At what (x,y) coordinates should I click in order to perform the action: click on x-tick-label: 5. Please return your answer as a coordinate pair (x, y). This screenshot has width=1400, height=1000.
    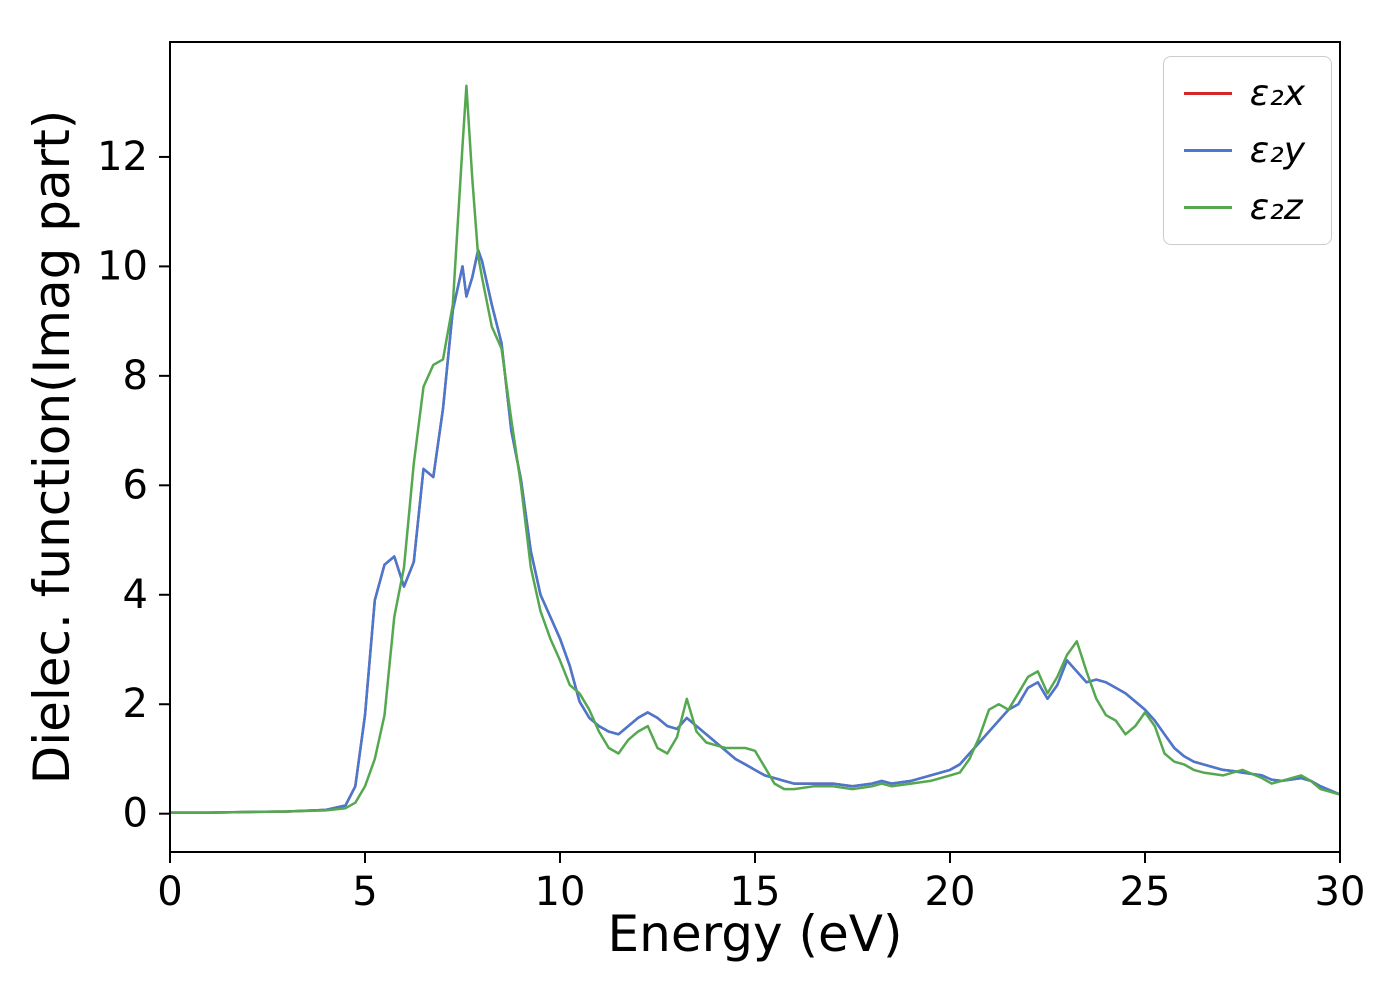
    Looking at the image, I should click on (364, 892).